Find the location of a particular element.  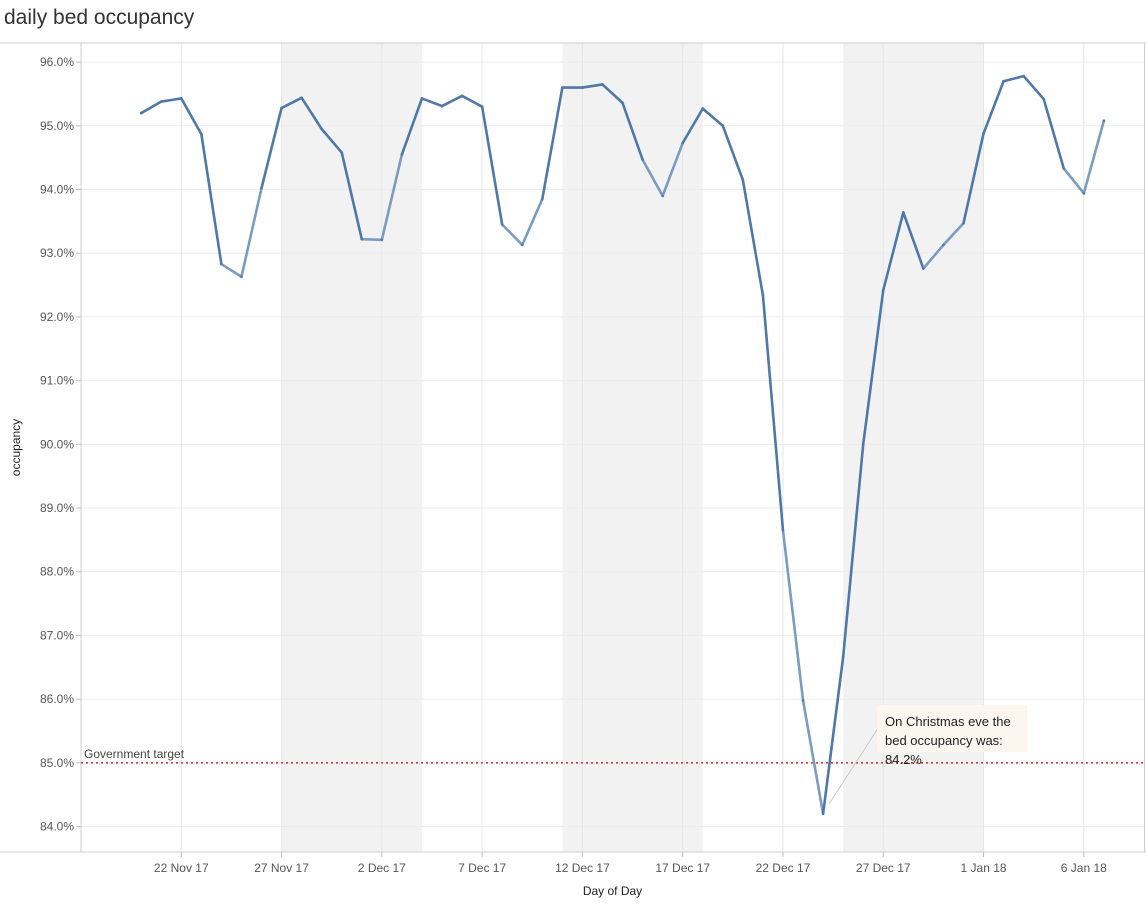

annotation-connector is located at coordinates (853, 767).